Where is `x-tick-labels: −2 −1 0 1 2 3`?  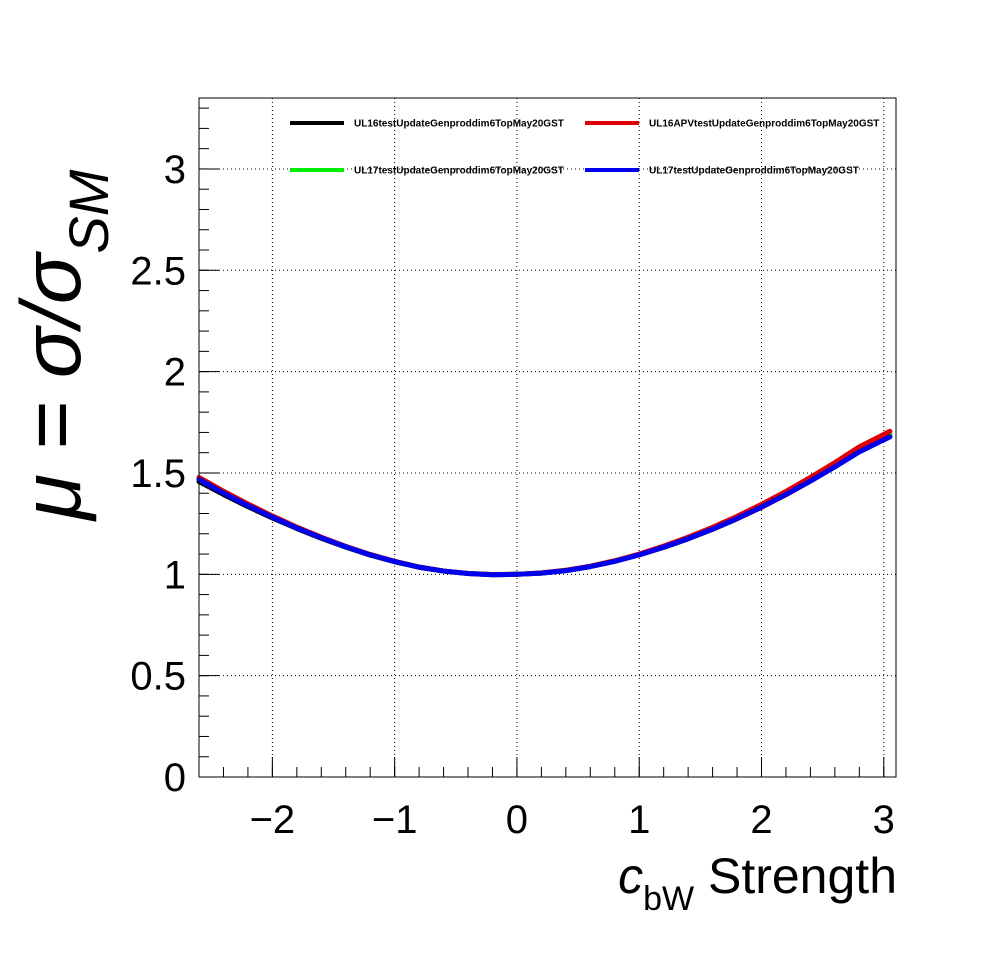
x-tick-labels: −2 −1 0 1 2 3 is located at coordinates (572, 820).